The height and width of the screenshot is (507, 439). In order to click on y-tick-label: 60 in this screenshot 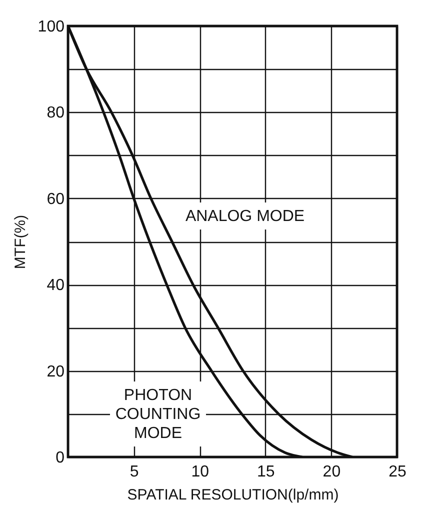, I will do `click(55, 199)`.